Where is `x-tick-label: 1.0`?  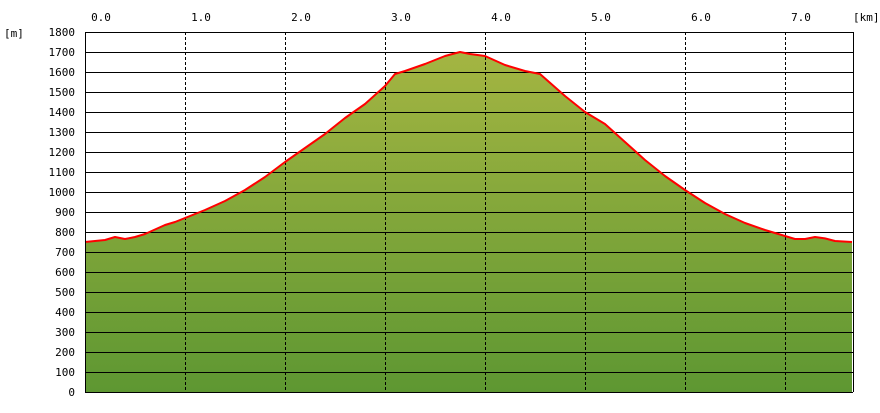 x-tick-label: 1.0 is located at coordinates (201, 17).